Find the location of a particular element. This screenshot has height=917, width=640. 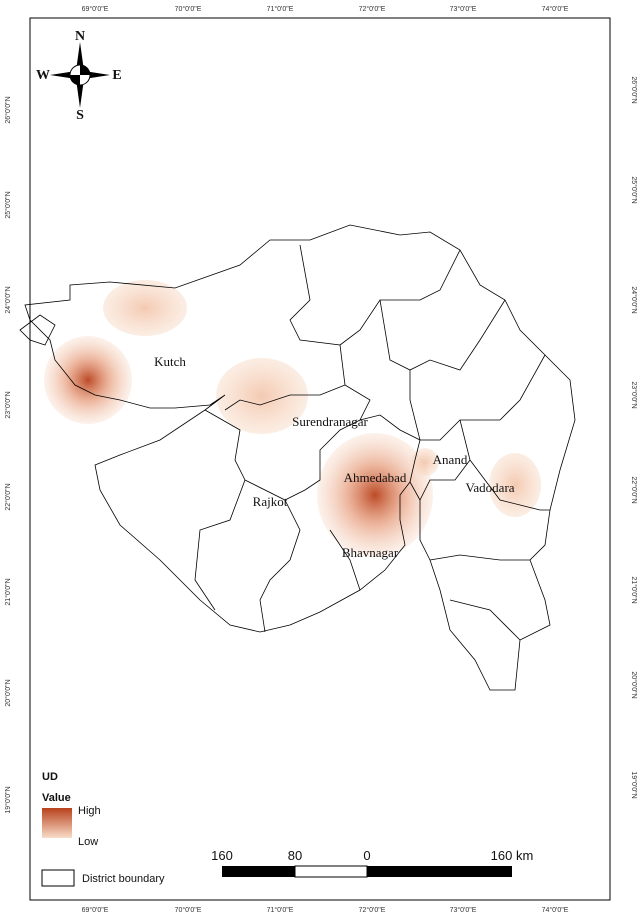

place-label: Bhavnagar is located at coordinates (370, 552).